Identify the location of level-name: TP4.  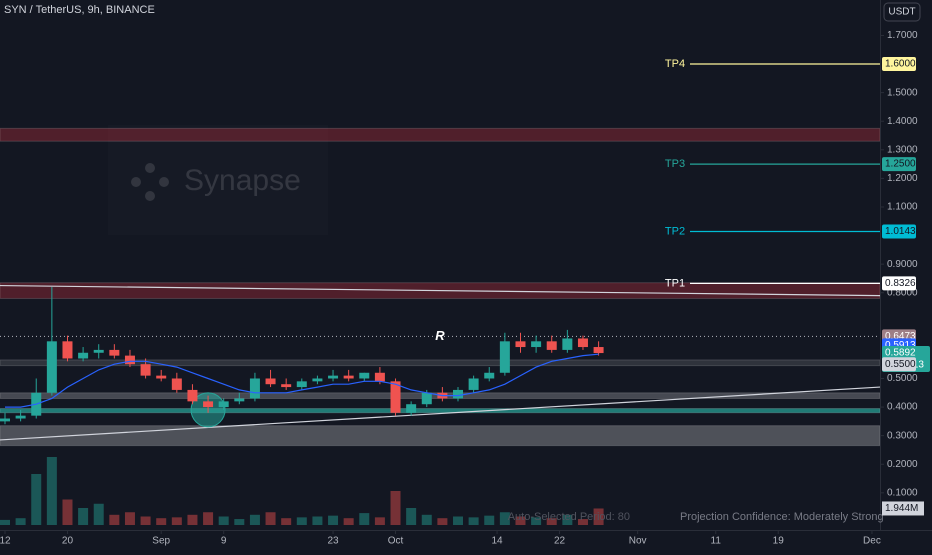
(675, 64).